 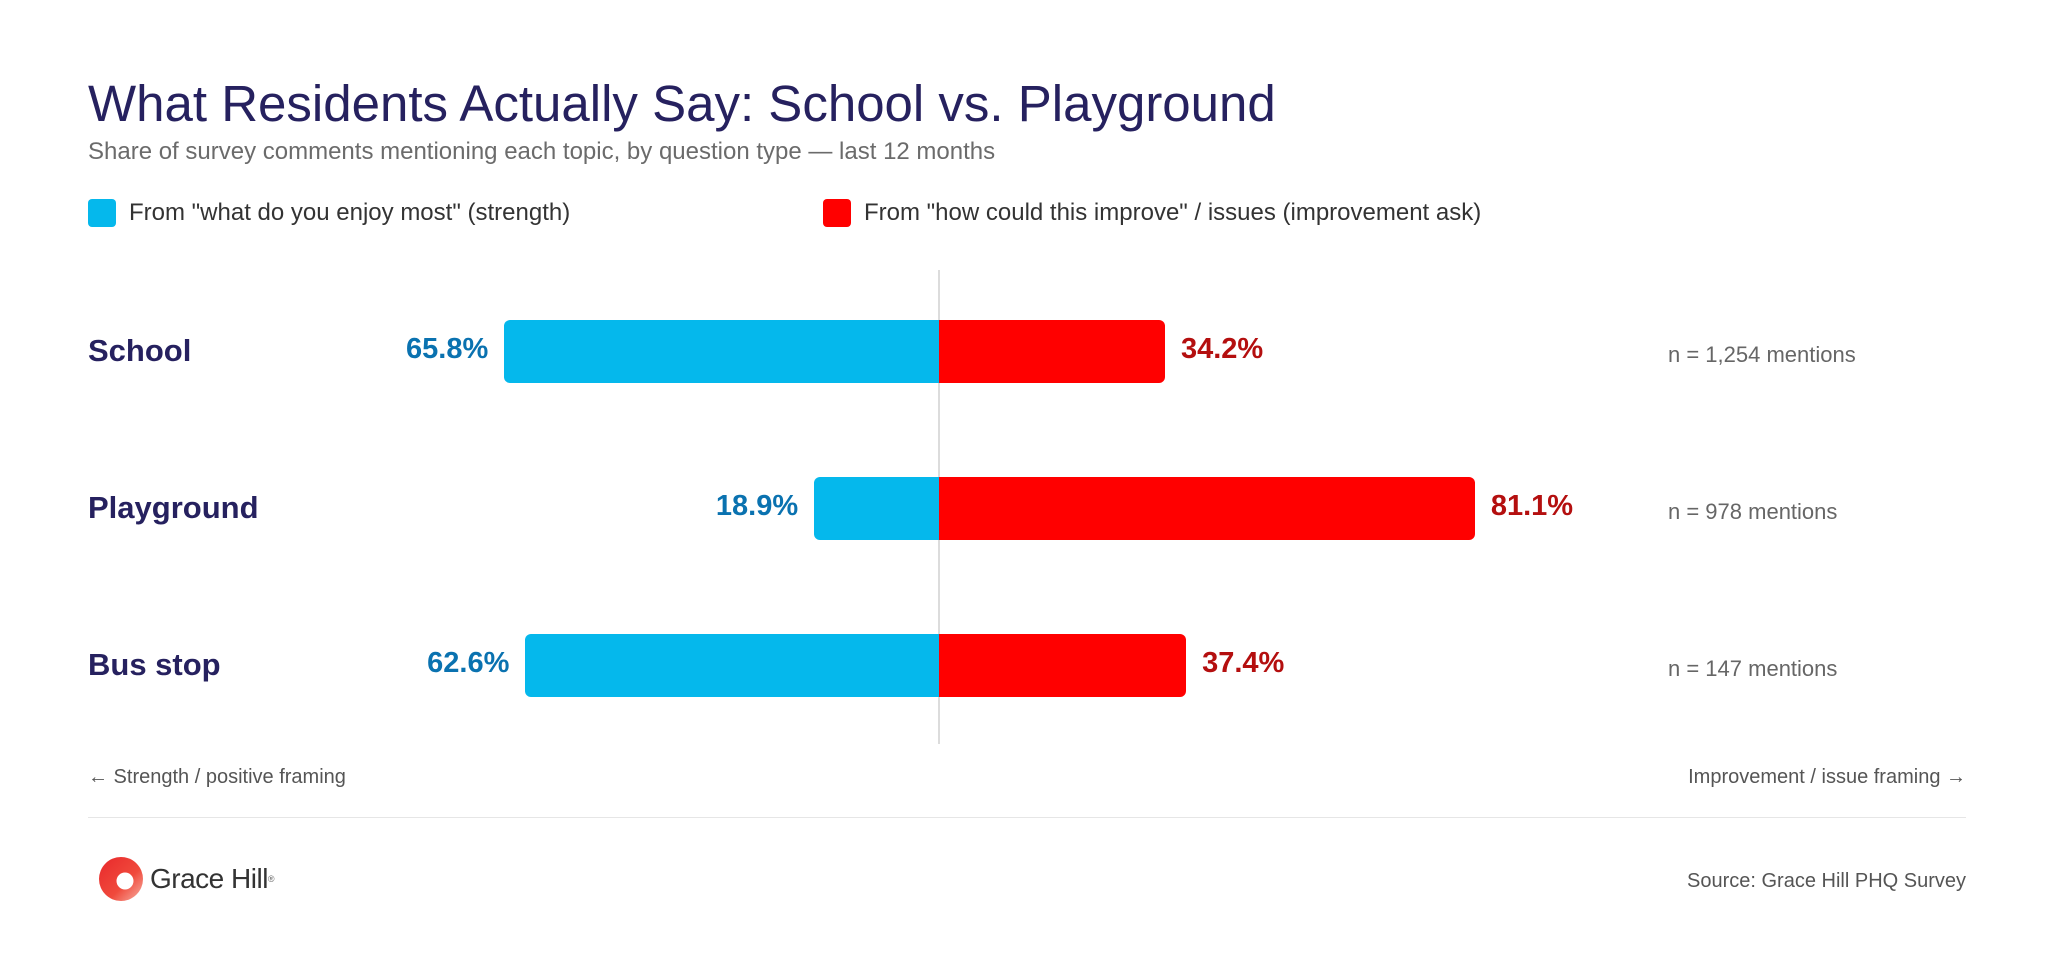 I want to click on bar-improvement-bus-stop, so click(x=1063, y=665).